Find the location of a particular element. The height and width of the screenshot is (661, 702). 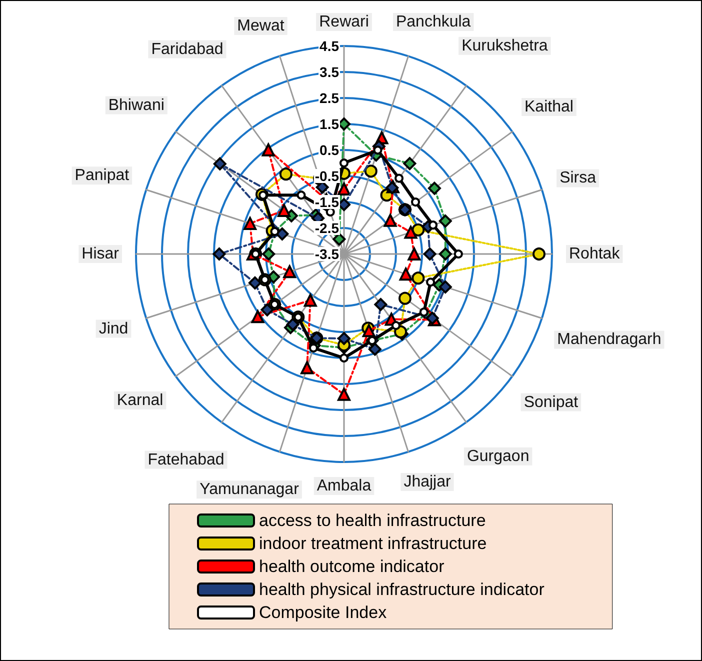

y-tick-label: 2.5 is located at coordinates (330, 98).